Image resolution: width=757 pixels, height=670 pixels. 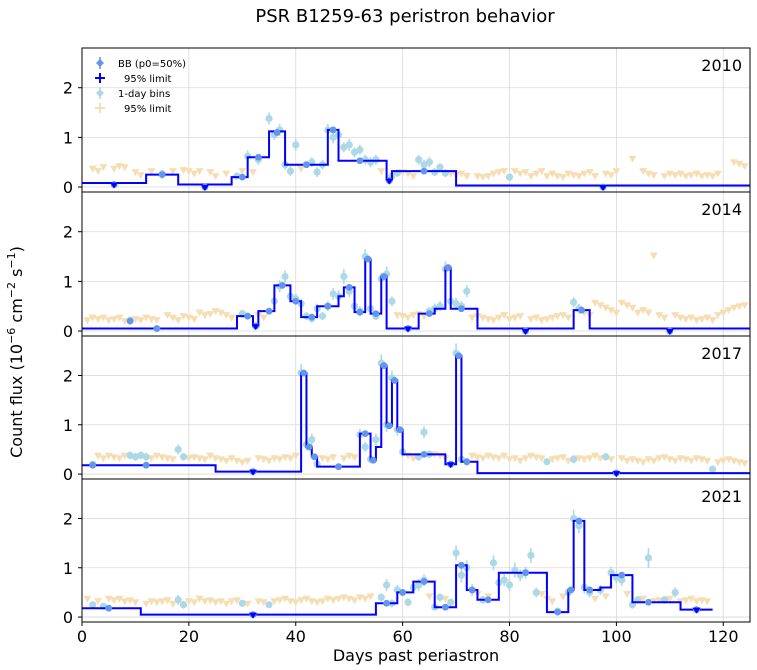 What do you see at coordinates (416, 655) in the screenshot?
I see `x-axis-label: Days past periastron` at bounding box center [416, 655].